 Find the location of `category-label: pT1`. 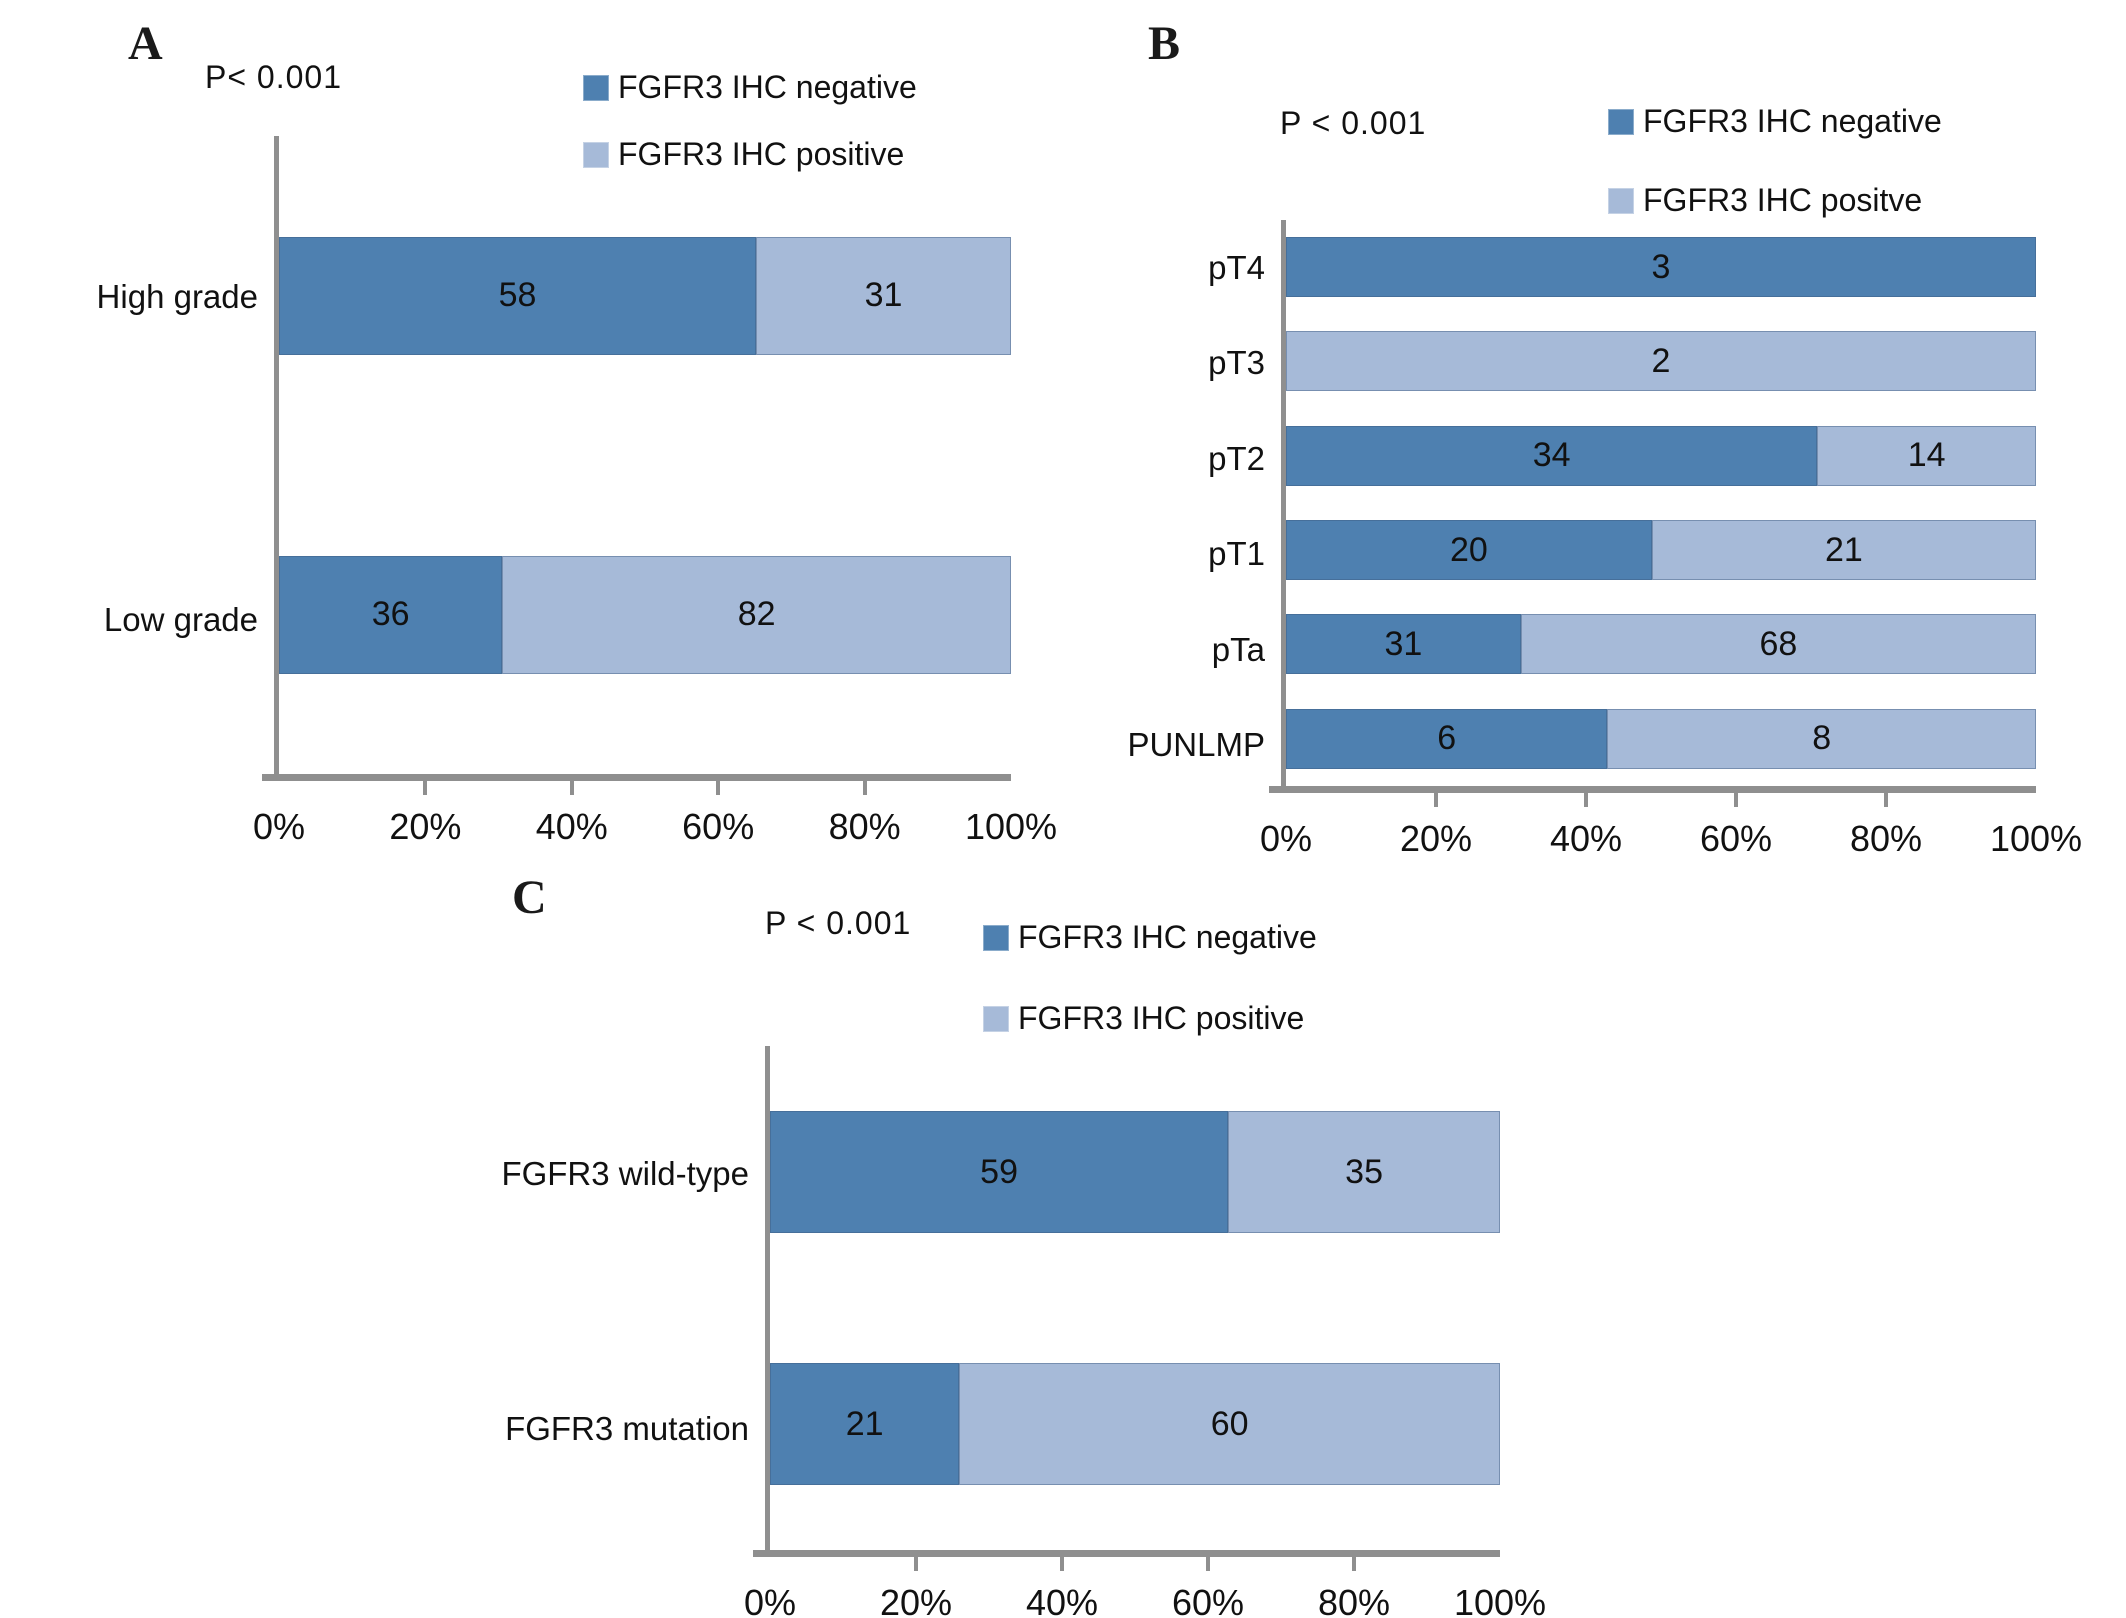

category-label: pT1 is located at coordinates (1236, 554).